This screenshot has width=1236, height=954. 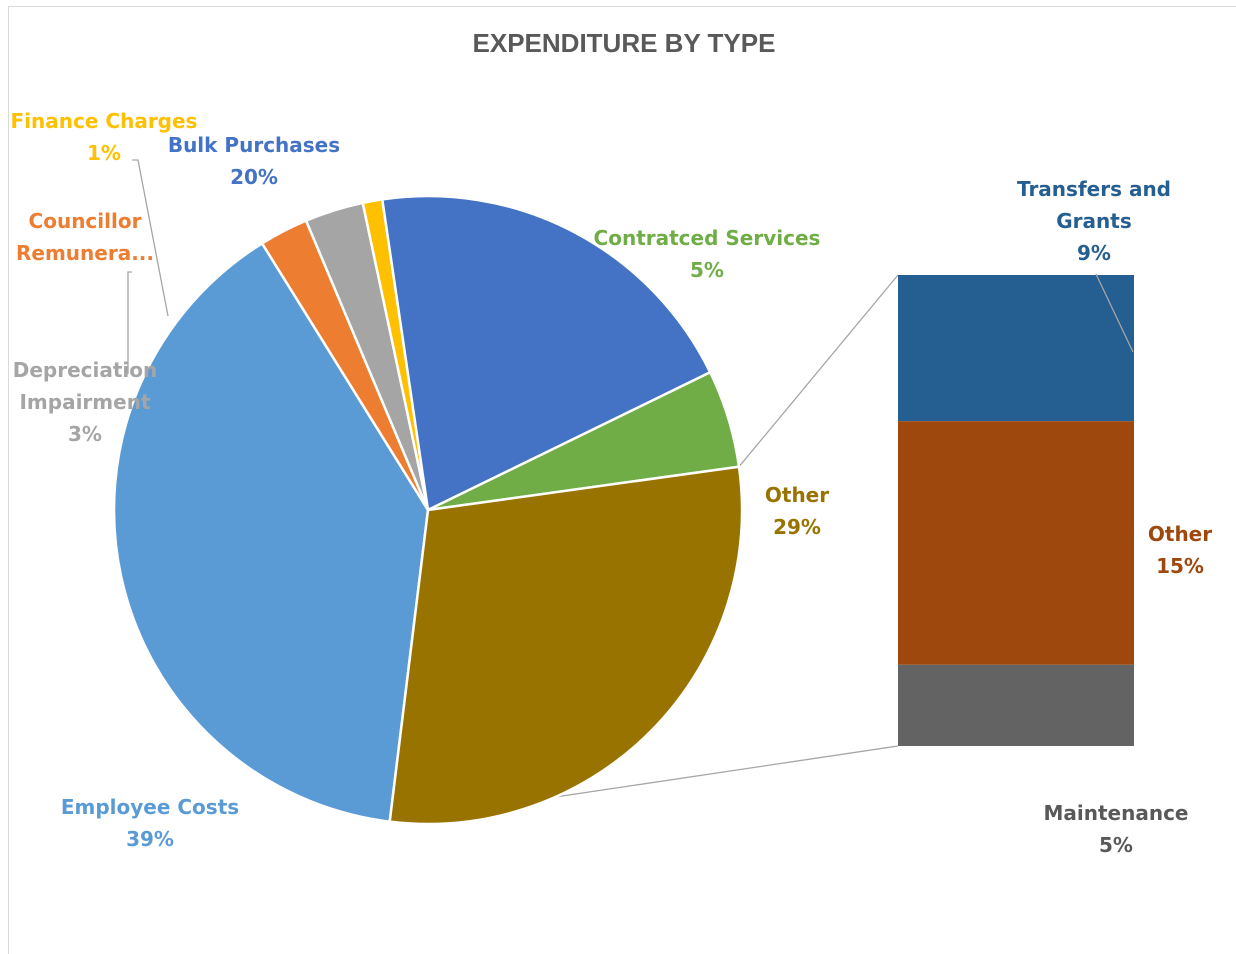 I want to click on bar-other-name-label: Other, so click(x=1180, y=534).